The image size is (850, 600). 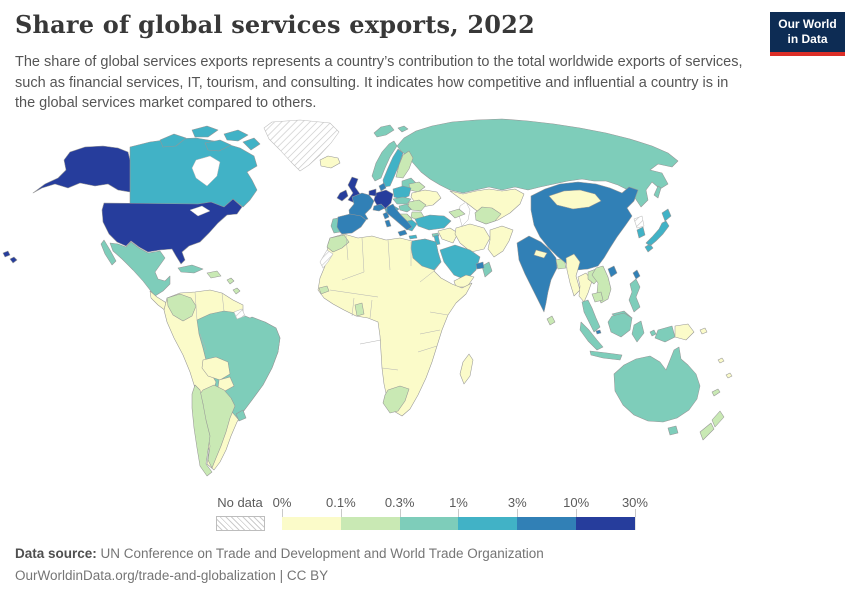 What do you see at coordinates (372, 192) in the screenshot?
I see `country-benelux` at bounding box center [372, 192].